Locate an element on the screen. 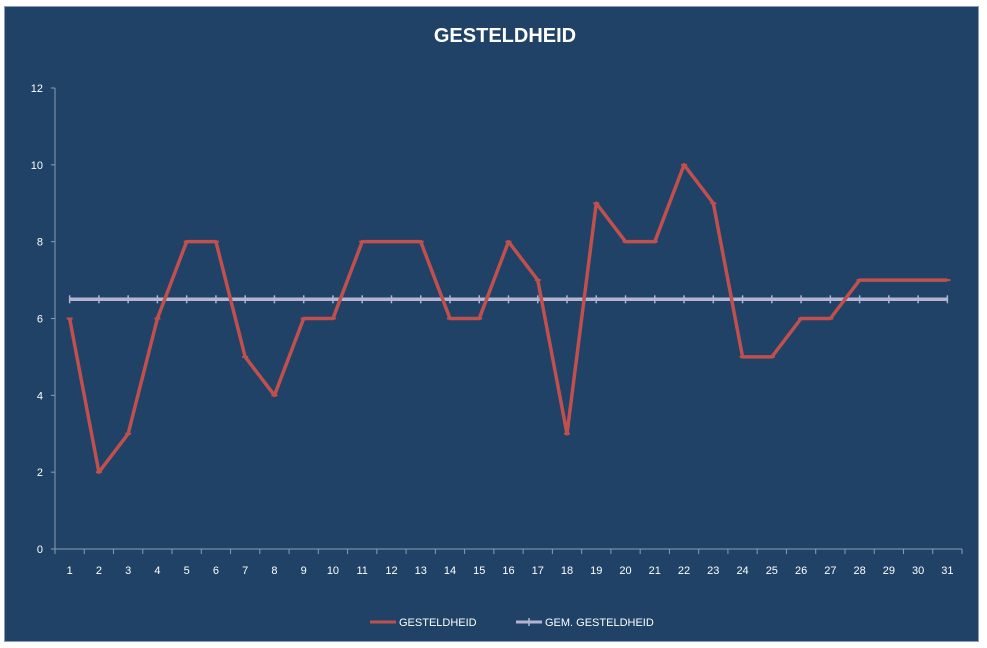 The width and height of the screenshot is (987, 648). y-tick-label: 4 is located at coordinates (40, 396).